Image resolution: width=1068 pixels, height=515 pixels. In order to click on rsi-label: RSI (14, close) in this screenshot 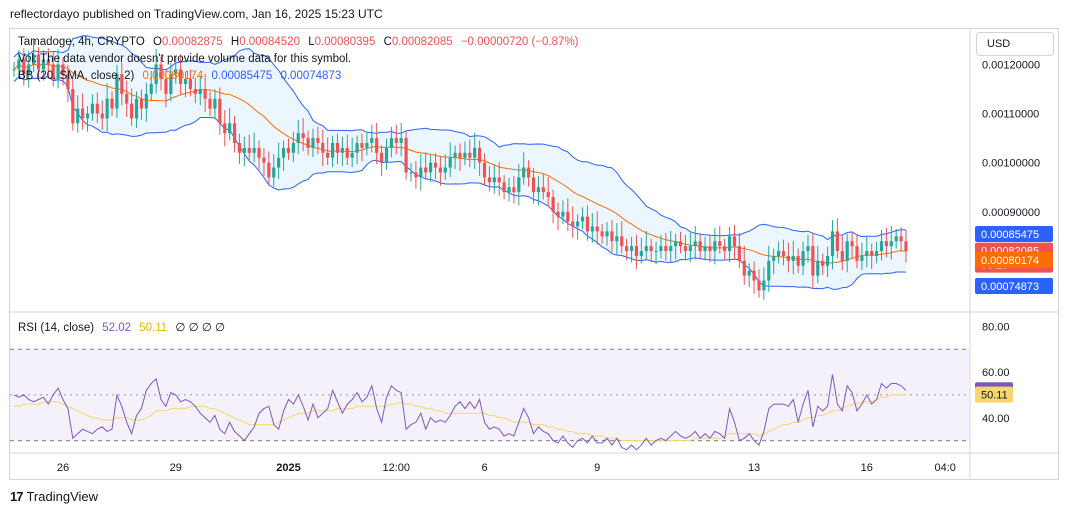, I will do `click(56, 328)`.